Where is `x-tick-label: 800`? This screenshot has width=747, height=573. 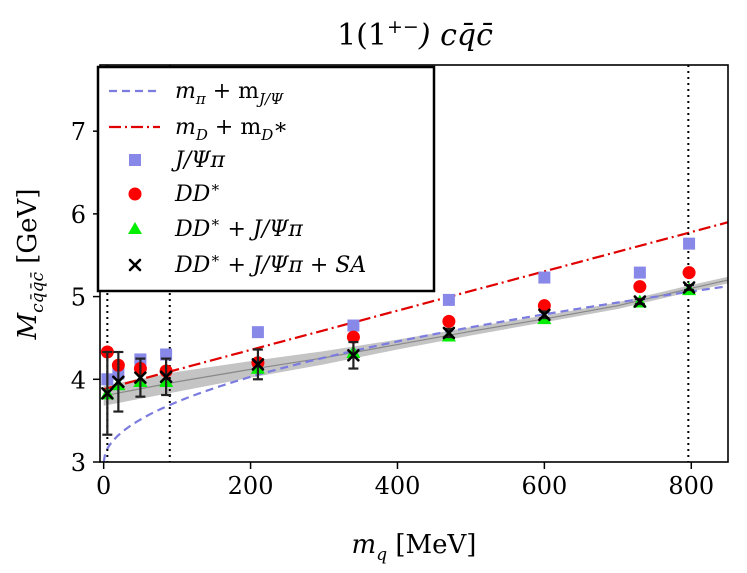 x-tick-label: 800 is located at coordinates (691, 486).